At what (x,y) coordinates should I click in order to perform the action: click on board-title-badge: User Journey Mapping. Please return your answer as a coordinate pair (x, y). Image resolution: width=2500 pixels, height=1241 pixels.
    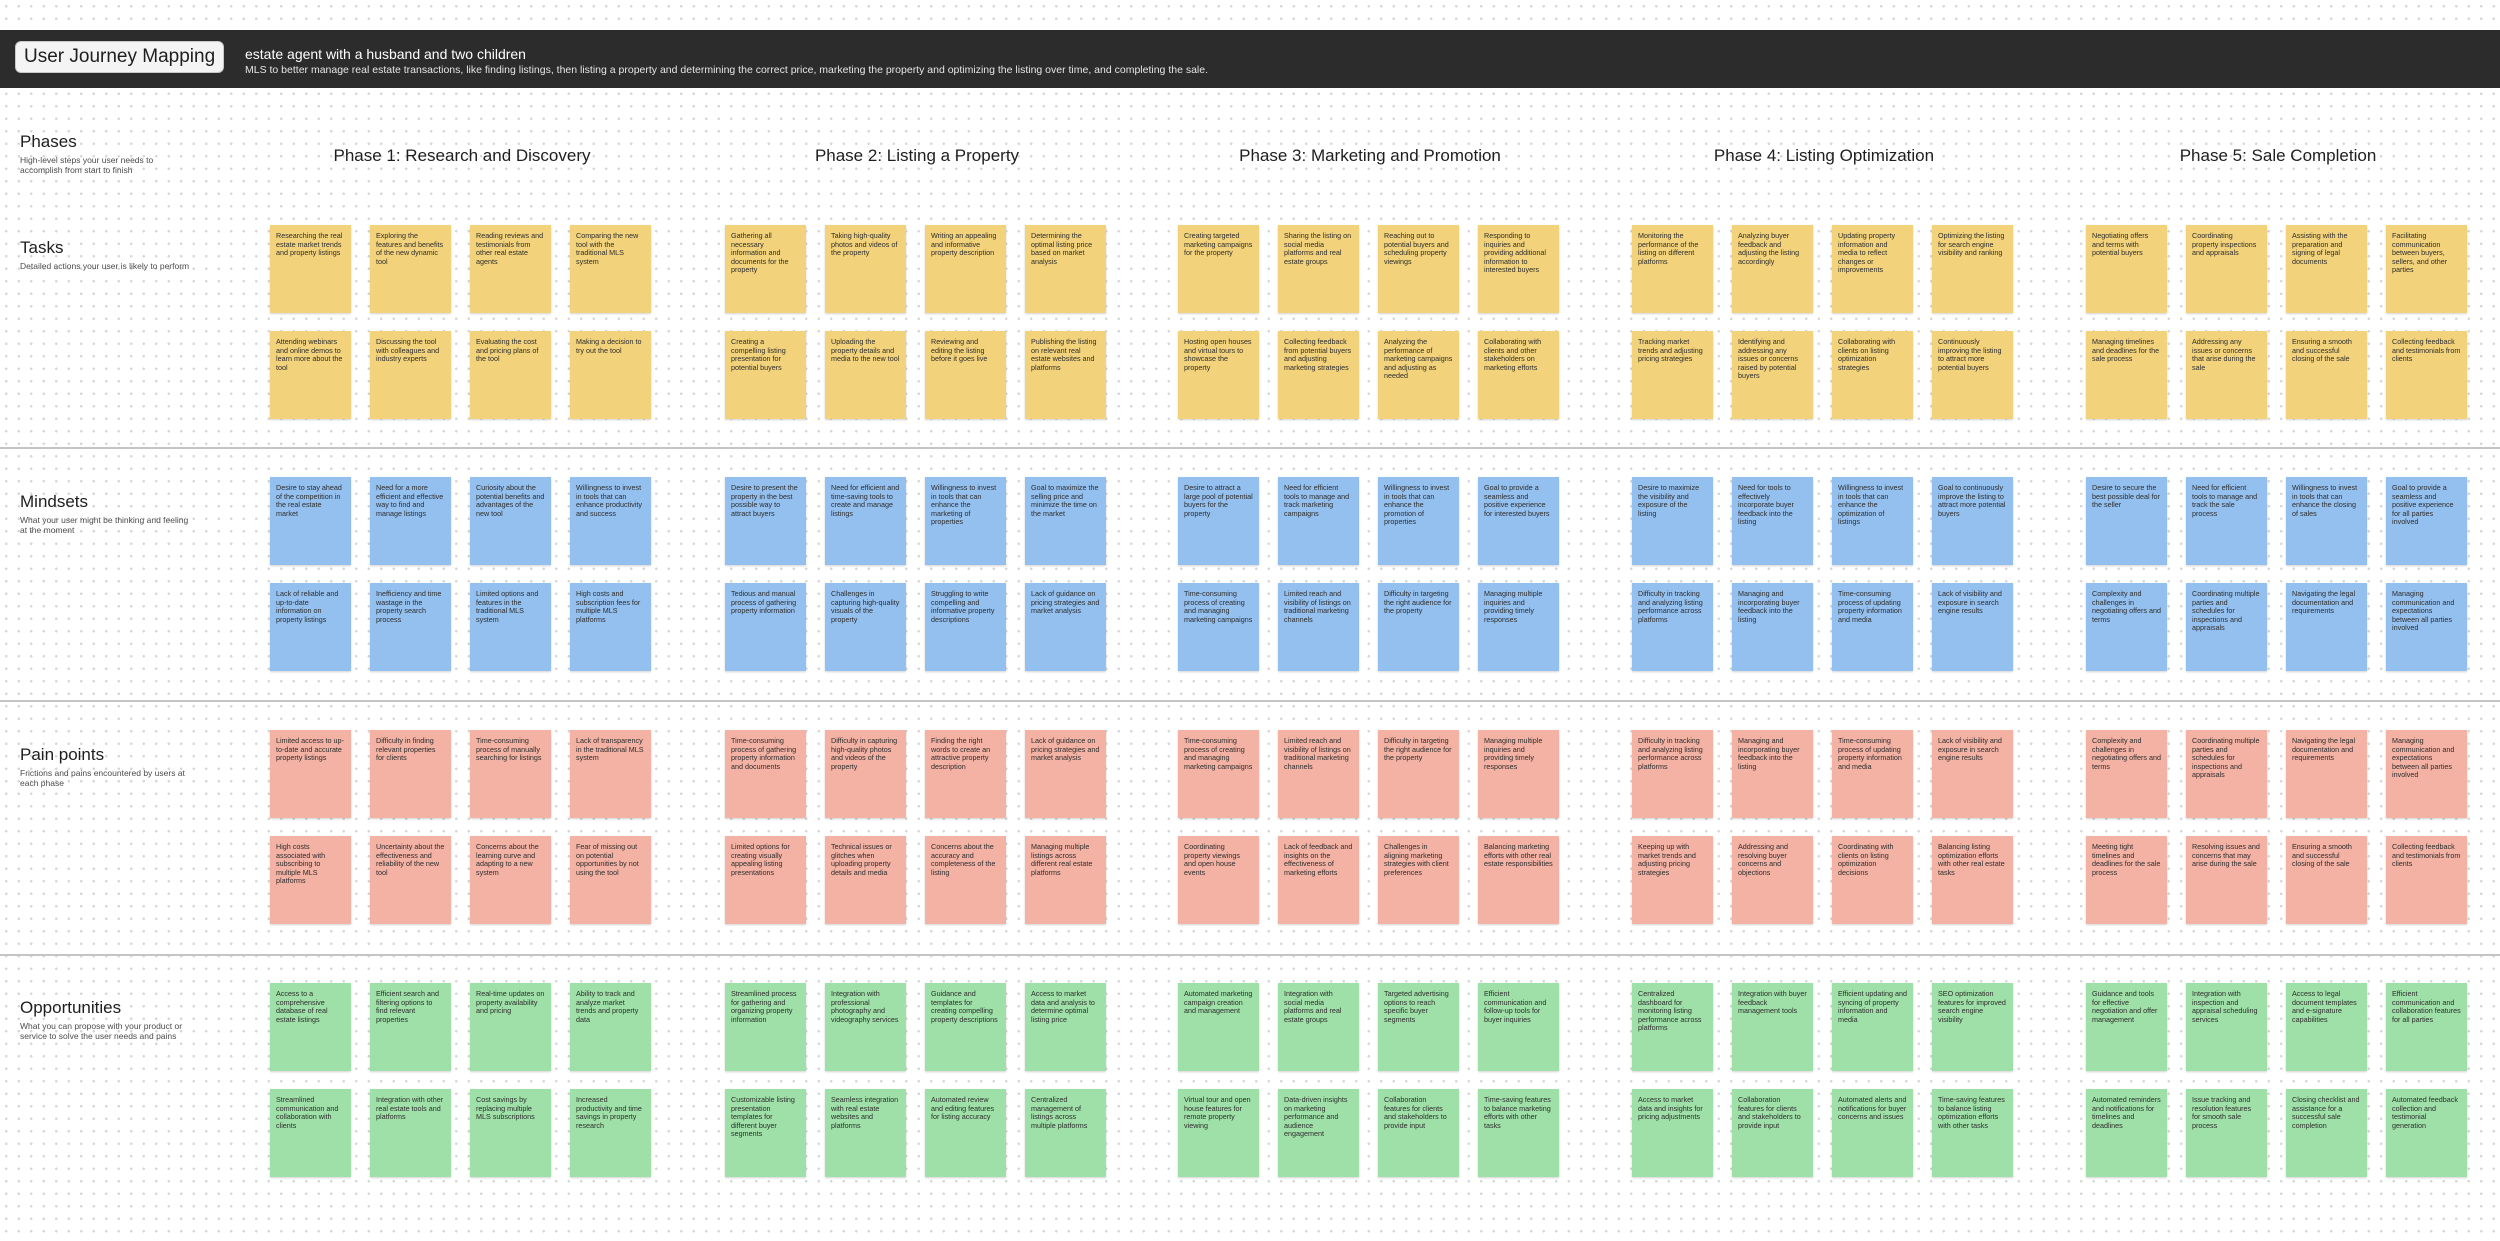
    Looking at the image, I should click on (120, 57).